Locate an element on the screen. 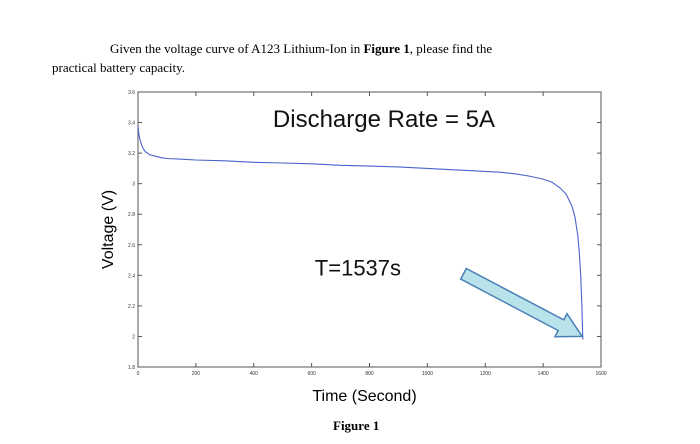 The image size is (700, 444). y-tick-label: 2.8 is located at coordinates (131, 215).